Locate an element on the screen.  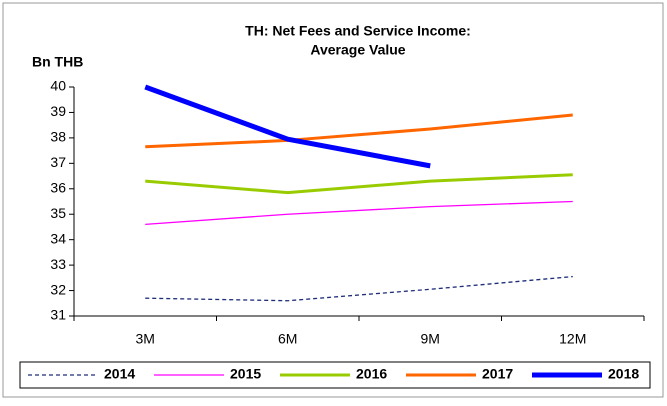
y-tick-label: 35 is located at coordinates (58, 213).